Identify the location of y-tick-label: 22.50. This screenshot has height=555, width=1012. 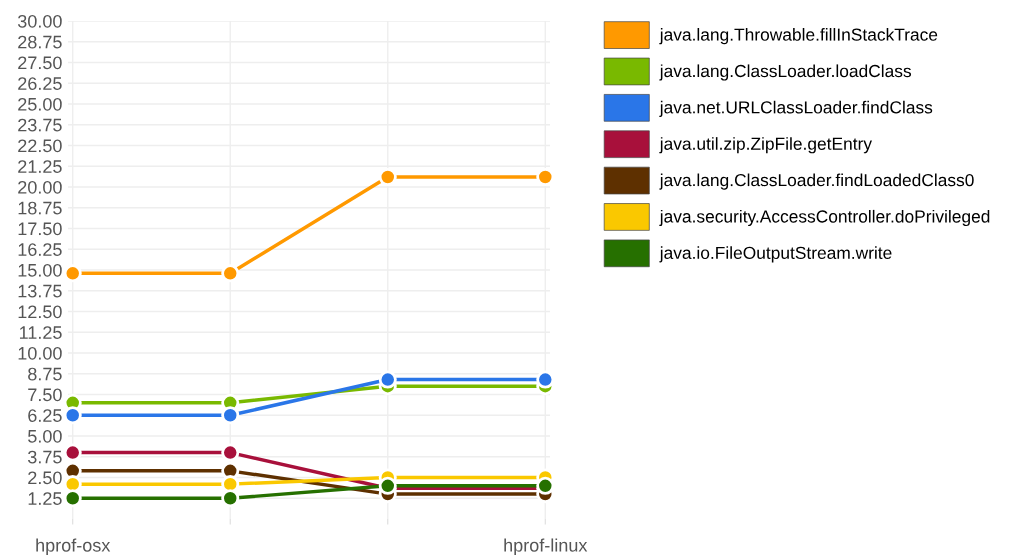
(40, 146).